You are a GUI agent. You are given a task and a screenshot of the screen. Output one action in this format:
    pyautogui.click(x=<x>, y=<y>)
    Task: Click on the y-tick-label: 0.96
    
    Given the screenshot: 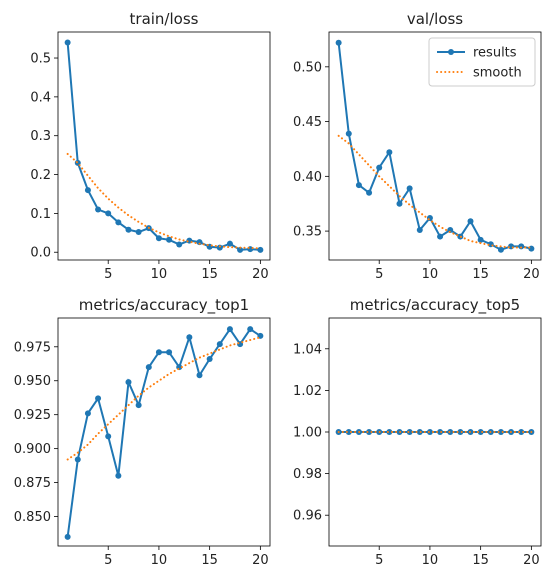 What is the action you would take?
    pyautogui.click(x=307, y=516)
    